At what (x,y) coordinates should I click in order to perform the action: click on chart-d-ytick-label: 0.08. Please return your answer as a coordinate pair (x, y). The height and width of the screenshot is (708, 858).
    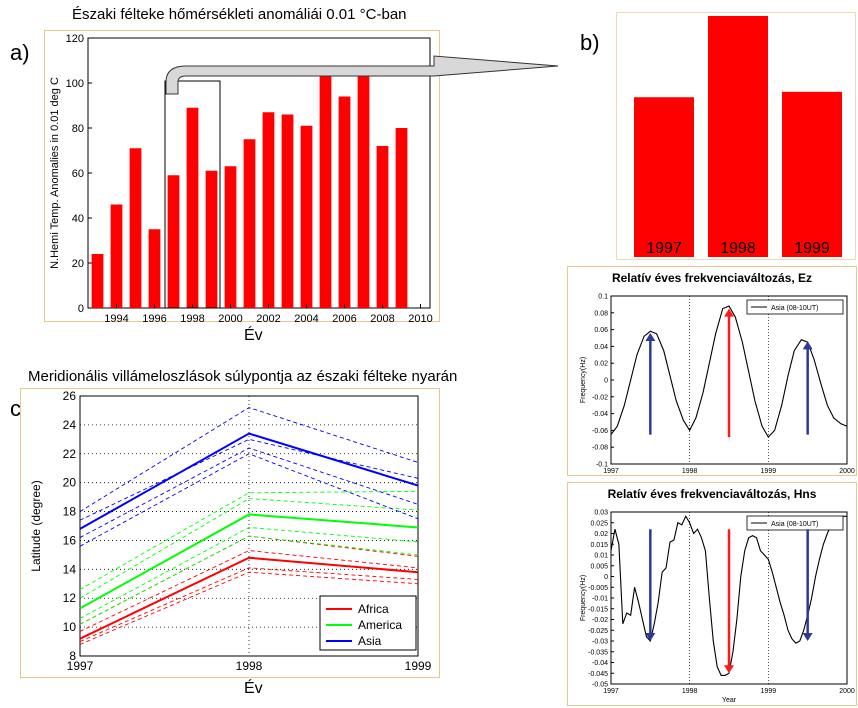
    Looking at the image, I should click on (601, 313).